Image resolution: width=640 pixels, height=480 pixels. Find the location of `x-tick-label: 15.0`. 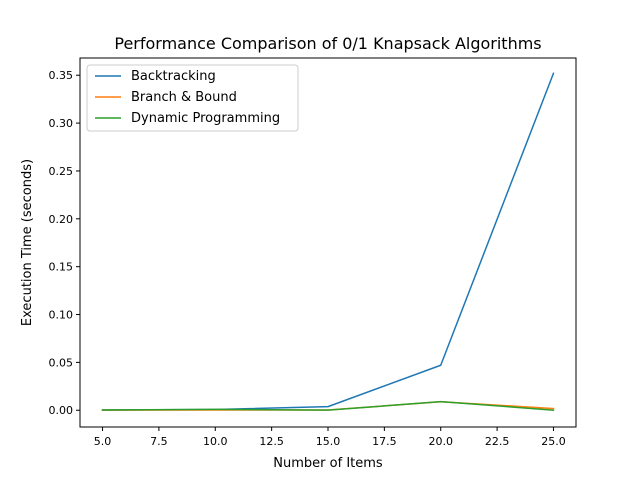

x-tick-label: 15.0 is located at coordinates (328, 441).